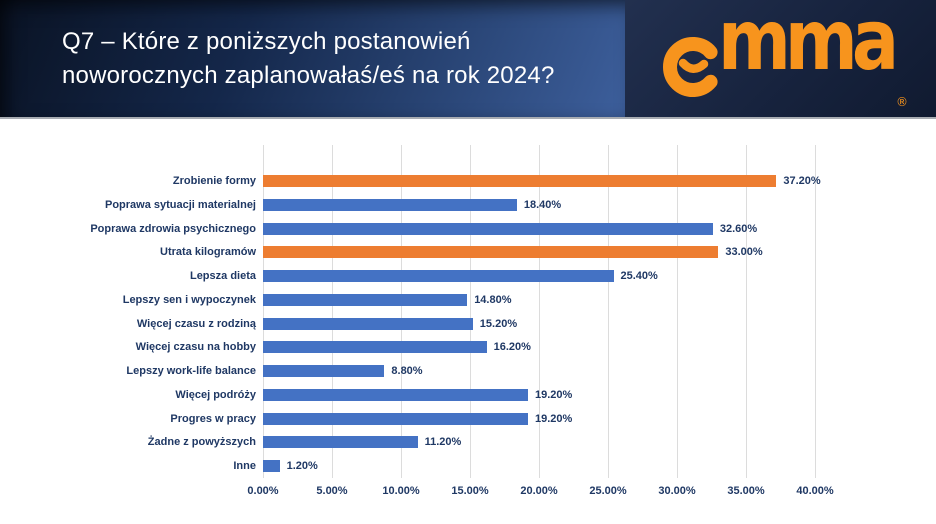 Image resolution: width=936 pixels, height=524 pixels. I want to click on logo-panel: mma ®, so click(780, 58).